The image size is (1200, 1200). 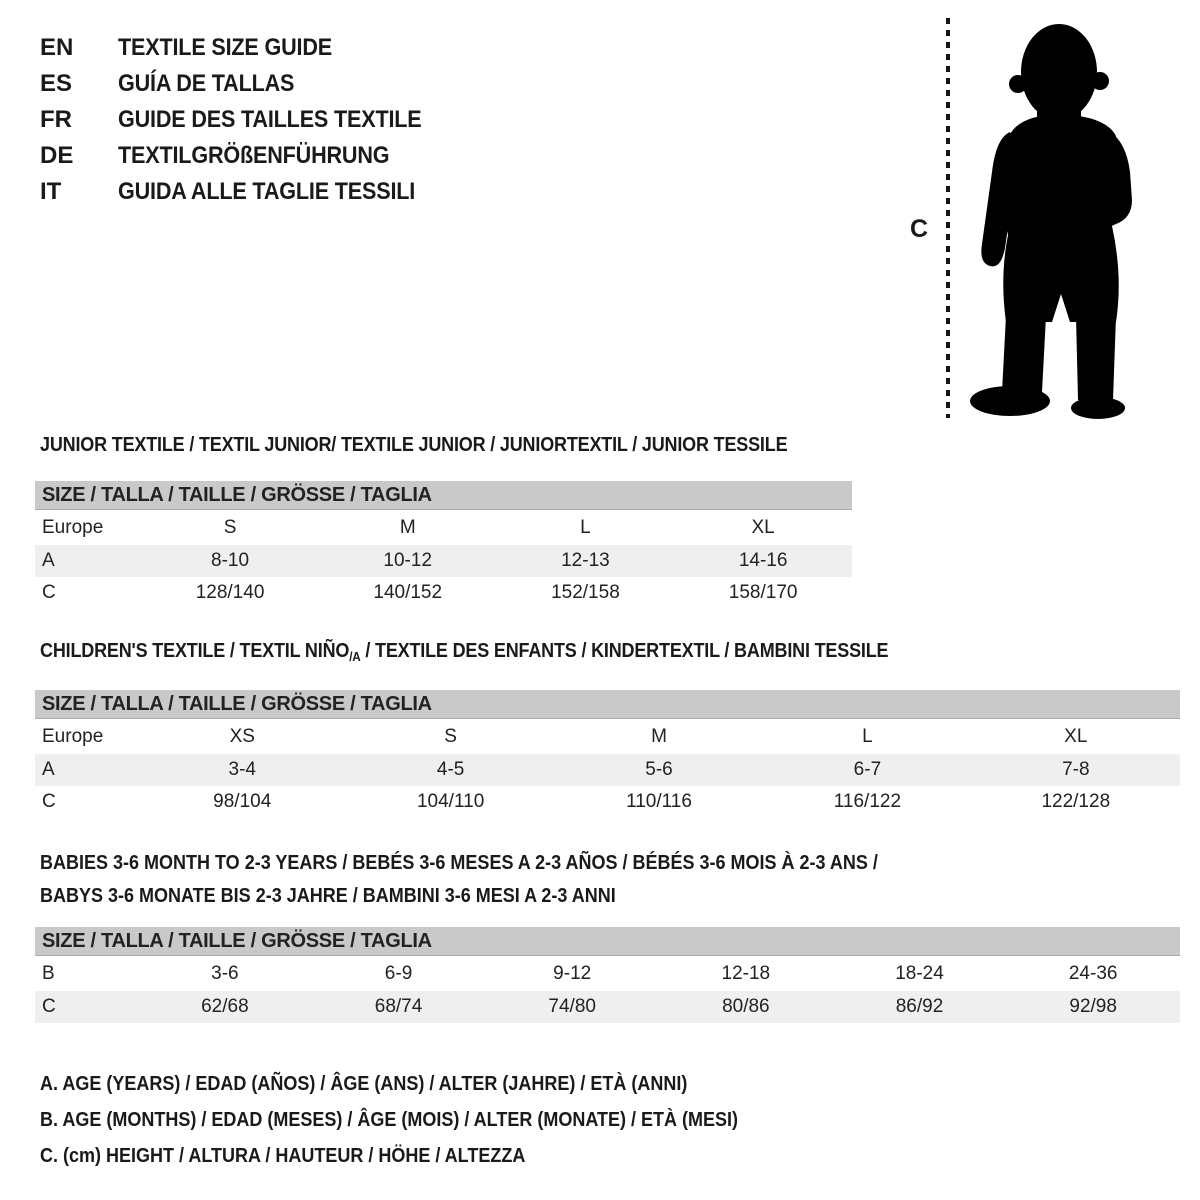 I want to click on children-size-bar: SIZE / TALLA / TAILLE / GRÖSSE / TAGLIA, so click(x=607, y=704).